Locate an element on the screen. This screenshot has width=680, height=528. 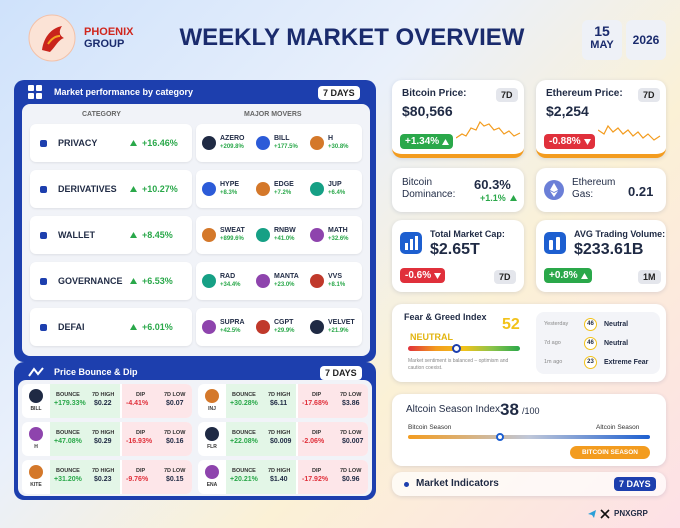
category-change: +6.01% is located at coordinates (157, 327).